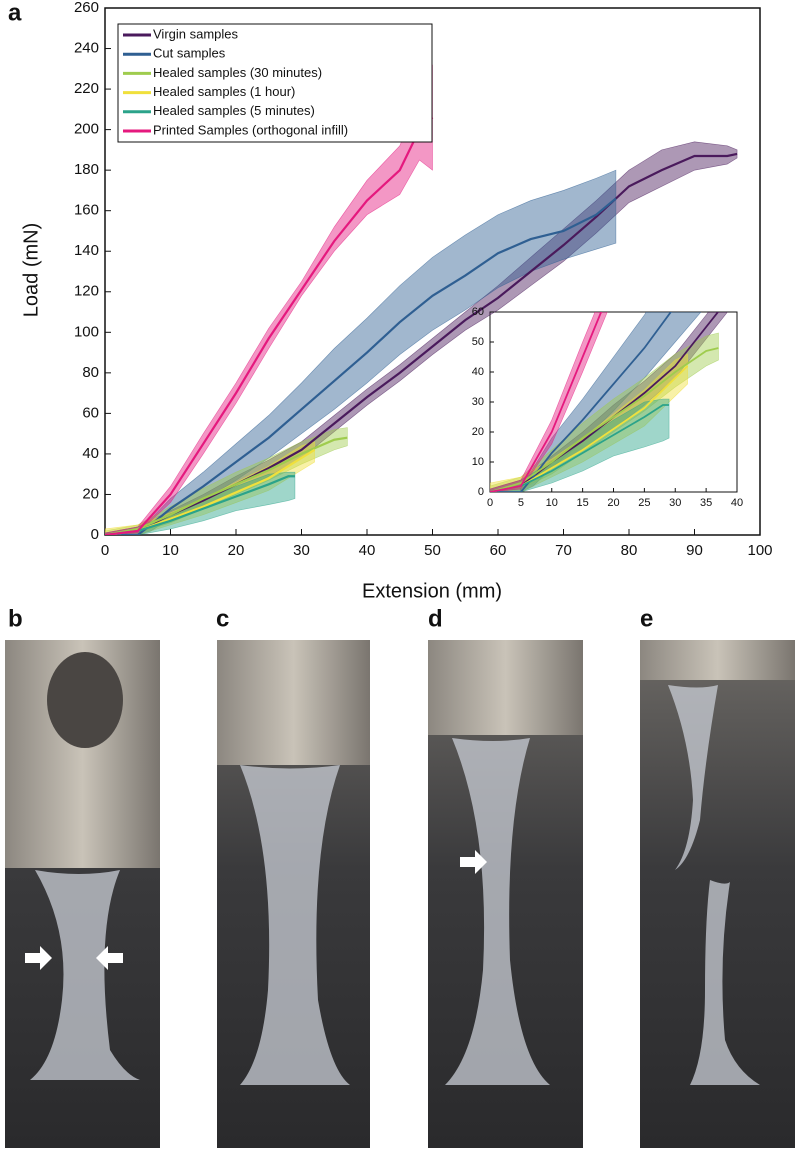  I want to click on plot-area, so click(609, 402).